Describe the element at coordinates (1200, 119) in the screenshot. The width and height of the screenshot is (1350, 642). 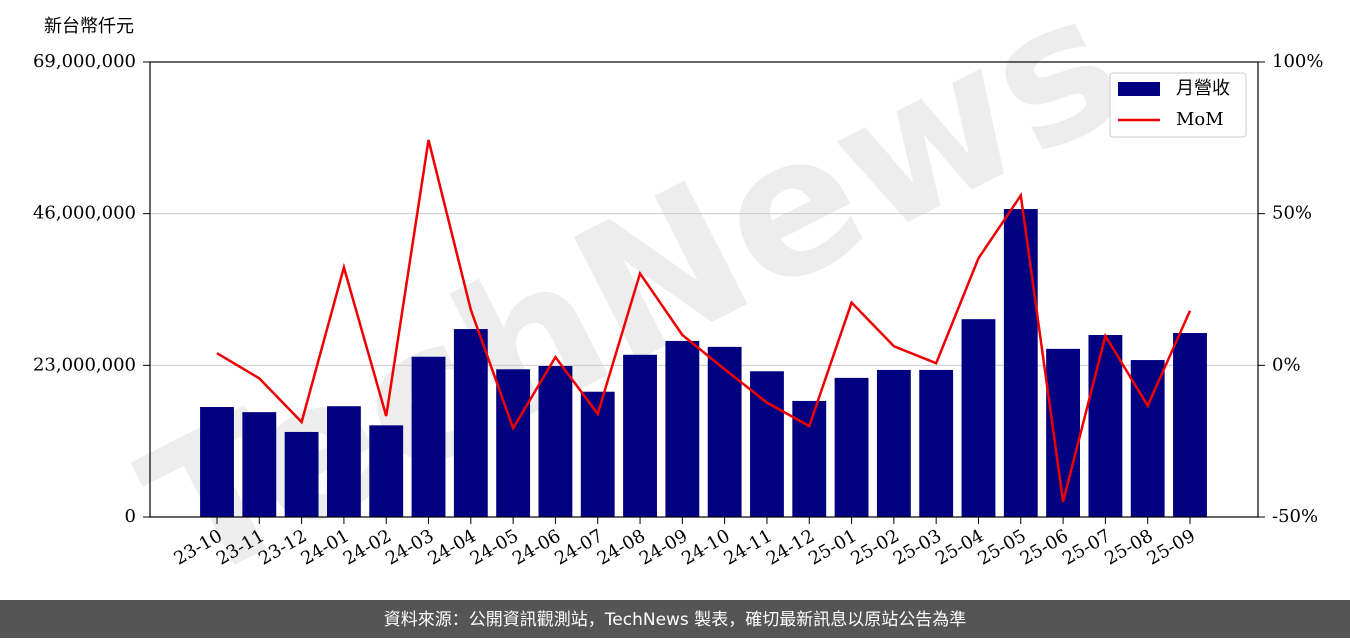
I see `legend-label: MoM` at that location.